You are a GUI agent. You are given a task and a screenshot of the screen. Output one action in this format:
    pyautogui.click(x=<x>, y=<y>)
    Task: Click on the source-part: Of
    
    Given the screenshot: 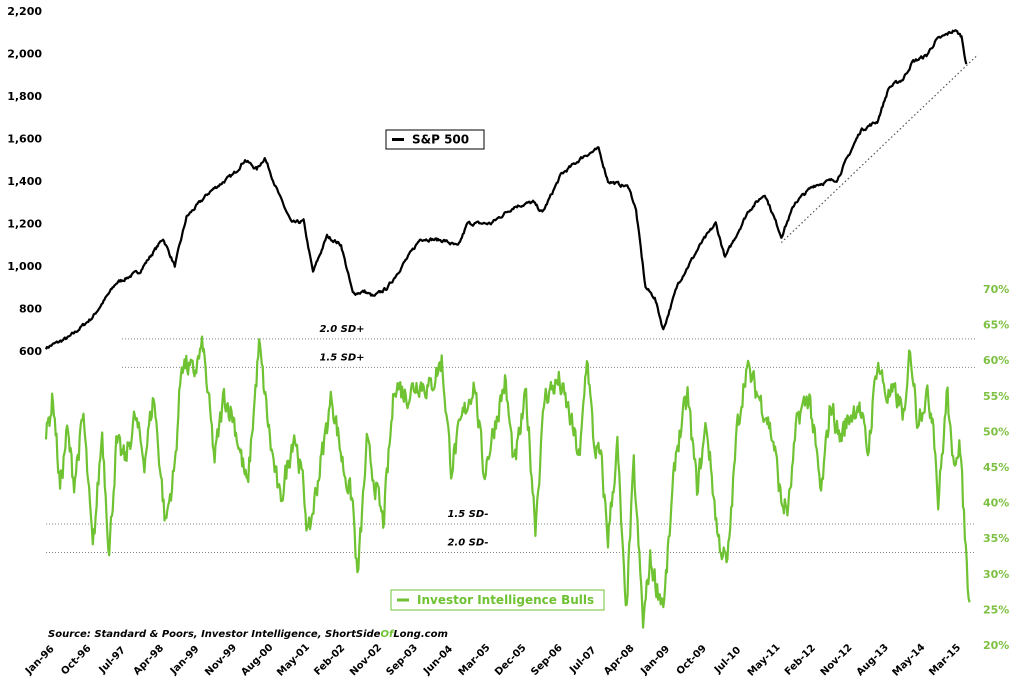 What is the action you would take?
    pyautogui.click(x=387, y=634)
    